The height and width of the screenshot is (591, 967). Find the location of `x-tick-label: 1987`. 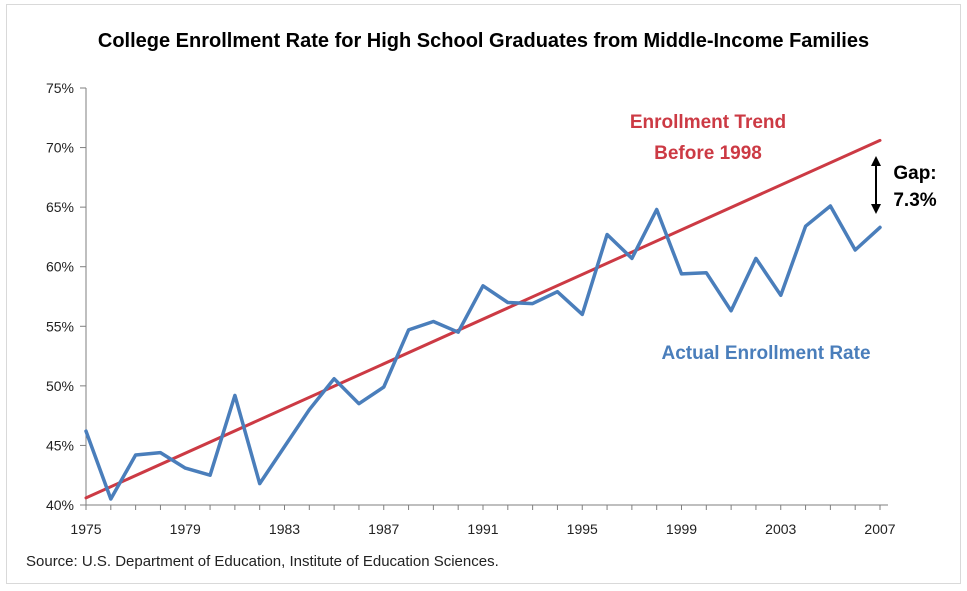

x-tick-label: 1987 is located at coordinates (383, 529).